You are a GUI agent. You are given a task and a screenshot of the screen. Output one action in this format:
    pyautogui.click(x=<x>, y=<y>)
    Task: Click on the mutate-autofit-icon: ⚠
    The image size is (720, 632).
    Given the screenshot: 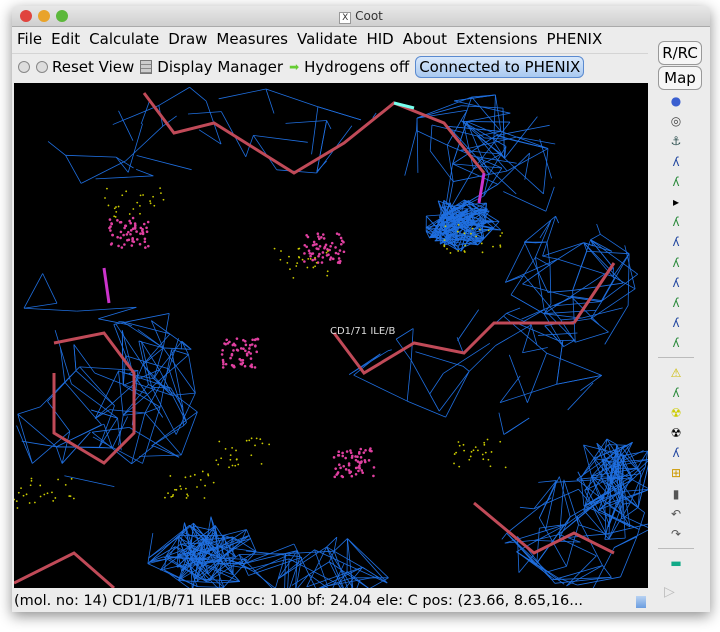 What is the action you would take?
    pyautogui.click(x=676, y=372)
    